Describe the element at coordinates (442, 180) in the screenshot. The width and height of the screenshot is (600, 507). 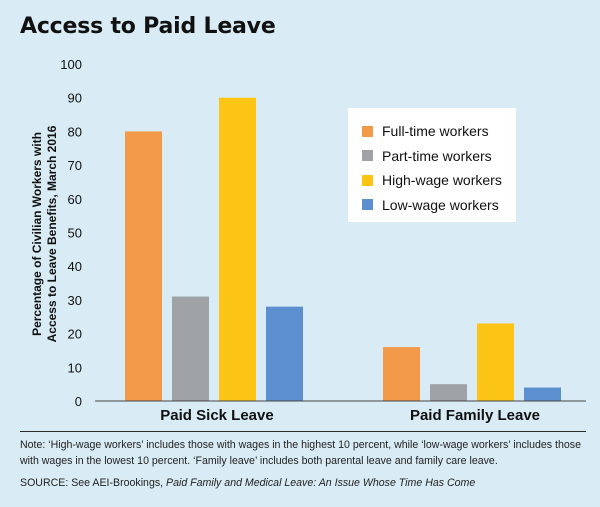
I see `legend-label-high-wage: High-wage workers` at that location.